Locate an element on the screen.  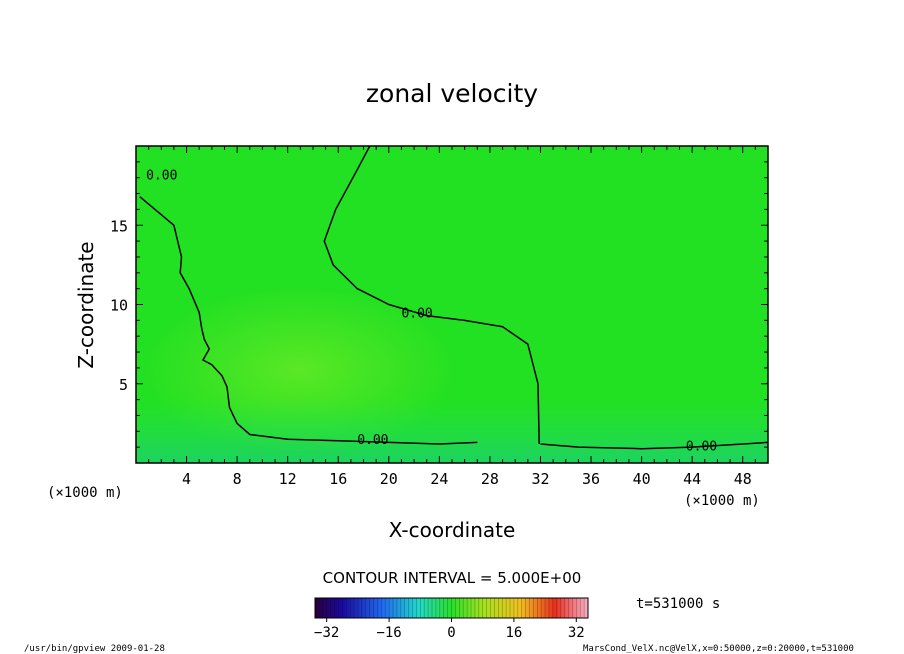
y-tick-label: 10 is located at coordinates (119, 306).